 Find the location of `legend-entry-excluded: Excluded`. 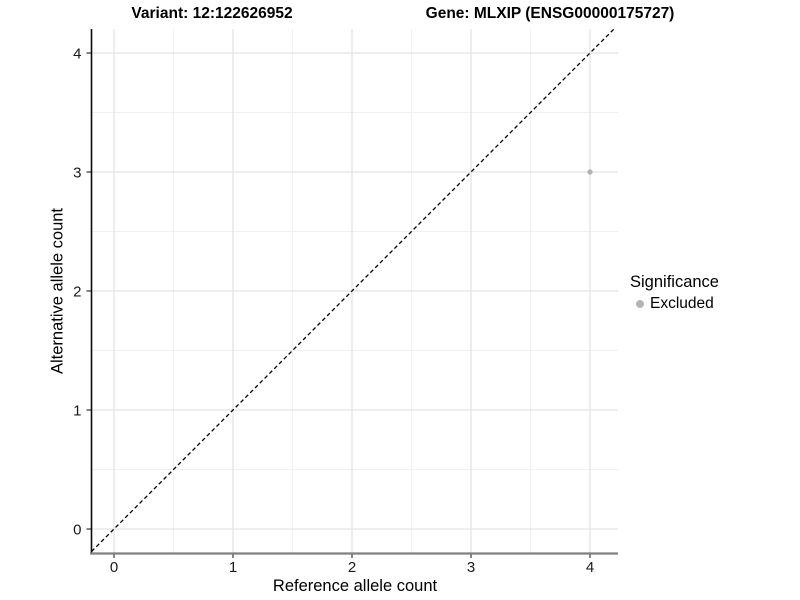

legend-entry-excluded: Excluded is located at coordinates (677, 304).